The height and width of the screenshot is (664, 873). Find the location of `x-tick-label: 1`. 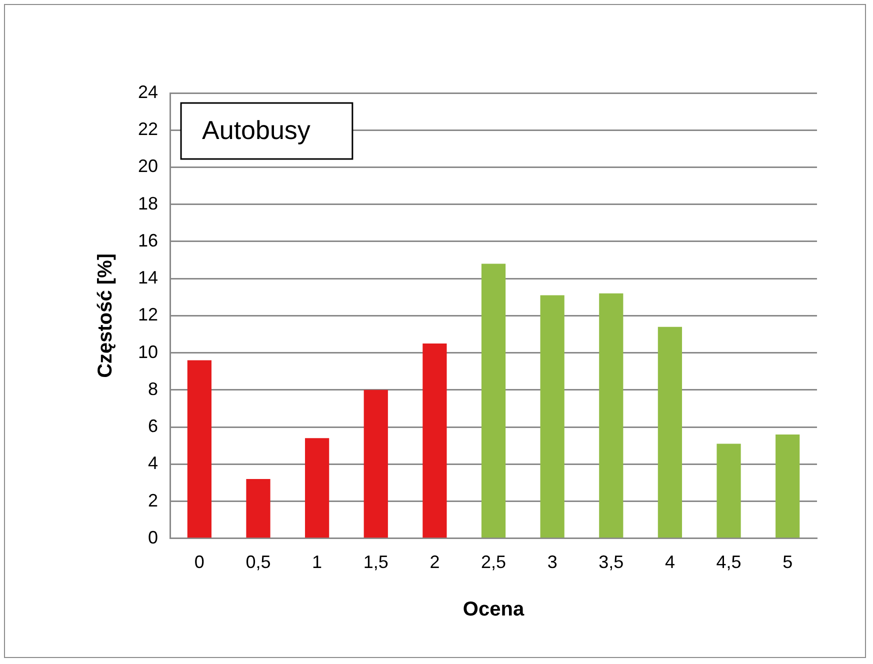

x-tick-label: 1 is located at coordinates (317, 562).